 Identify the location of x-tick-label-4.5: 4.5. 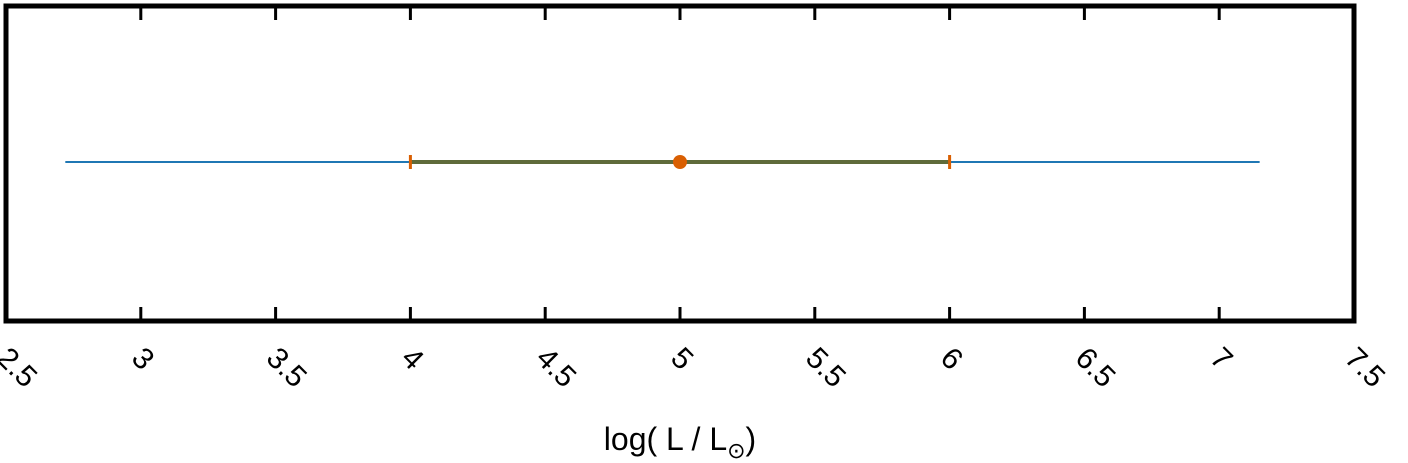
(556, 367).